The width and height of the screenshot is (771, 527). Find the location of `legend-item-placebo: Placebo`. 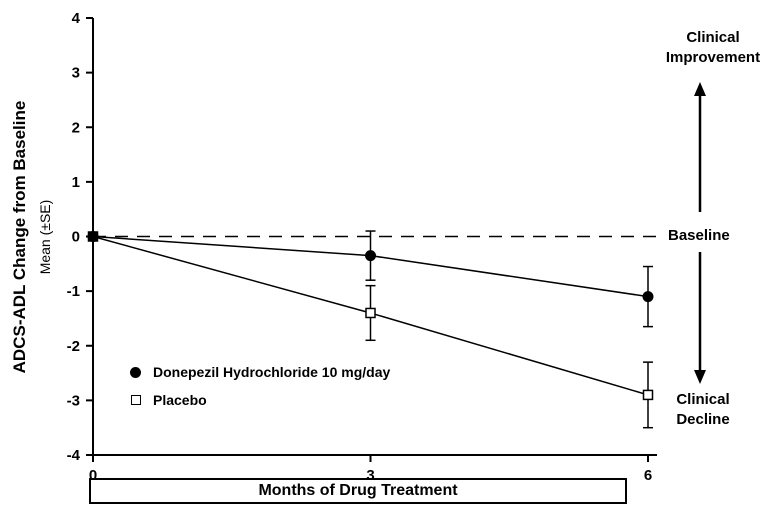

legend-item-placebo: Placebo is located at coordinates (260, 400).